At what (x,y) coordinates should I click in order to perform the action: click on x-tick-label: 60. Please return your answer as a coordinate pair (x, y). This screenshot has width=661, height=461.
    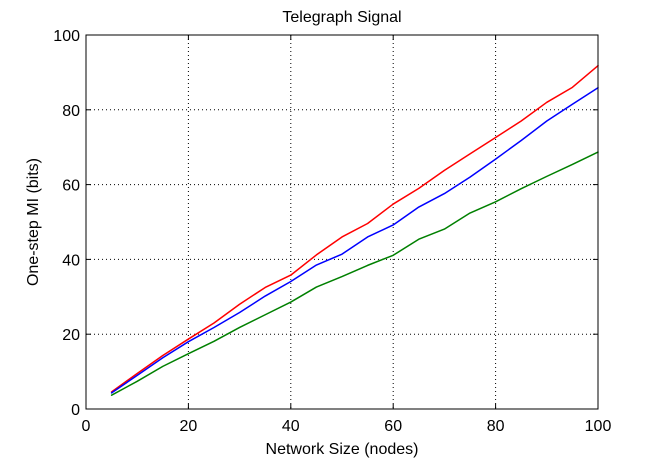
    Looking at the image, I should click on (393, 426).